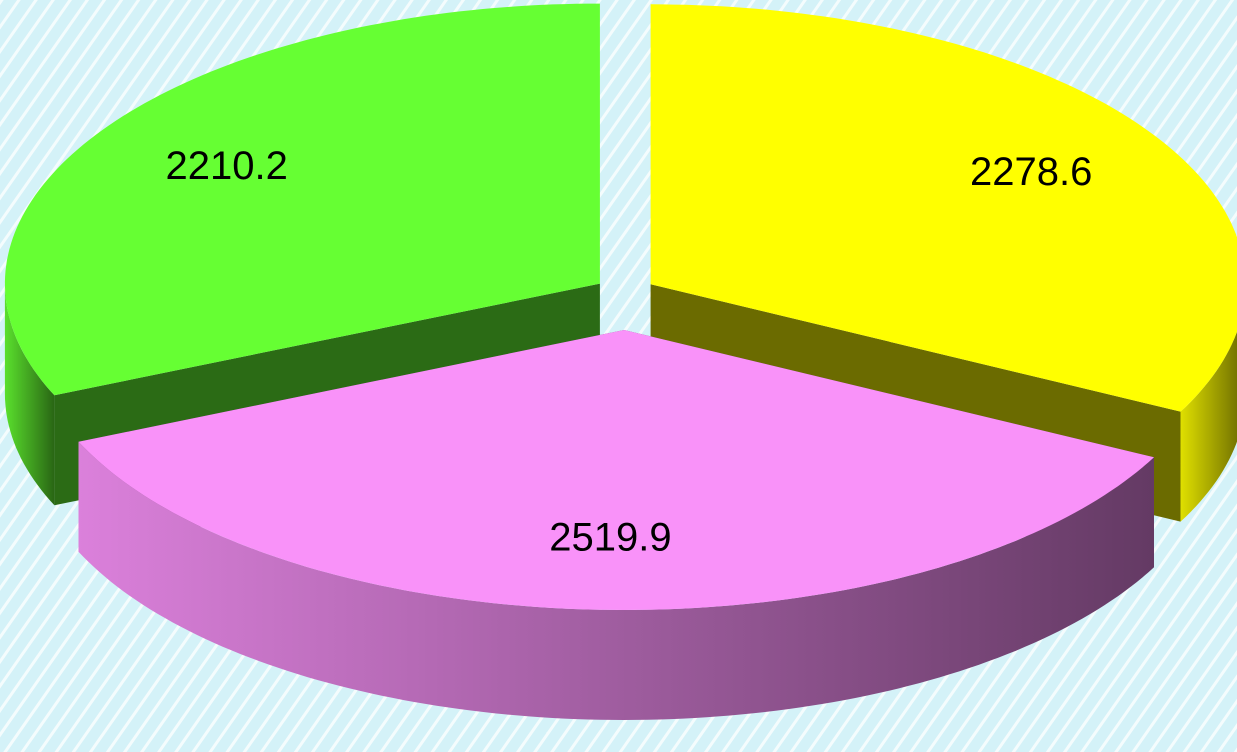 The height and width of the screenshot is (752, 1237). What do you see at coordinates (610, 537) in the screenshot?
I see `data-label: 2519.9` at bounding box center [610, 537].